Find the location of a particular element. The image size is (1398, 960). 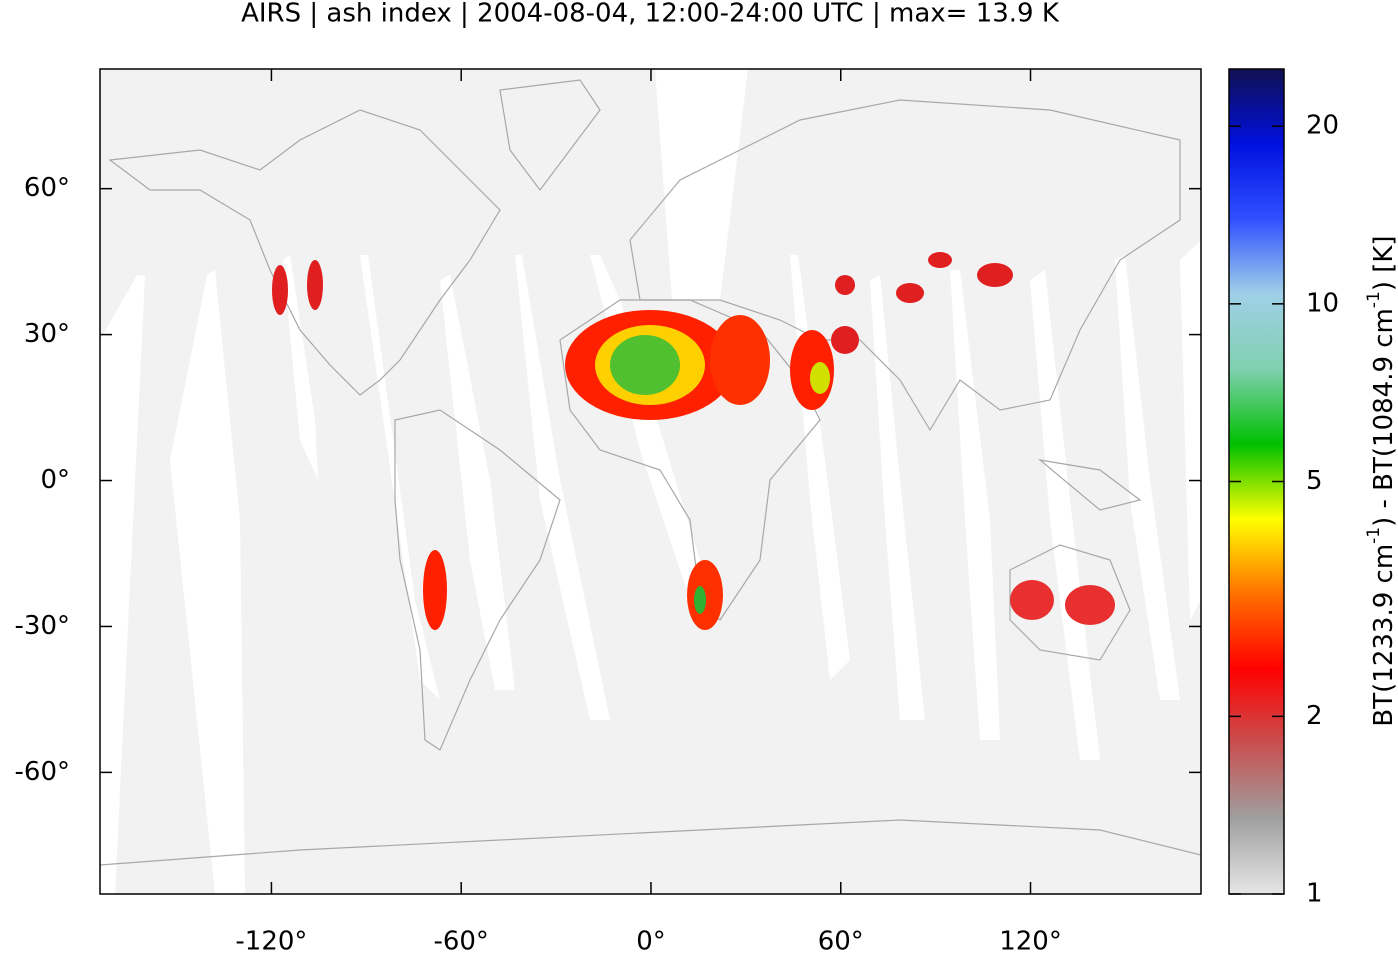

label-text: BT(1233.9 cm is located at coordinates (1383, 635).